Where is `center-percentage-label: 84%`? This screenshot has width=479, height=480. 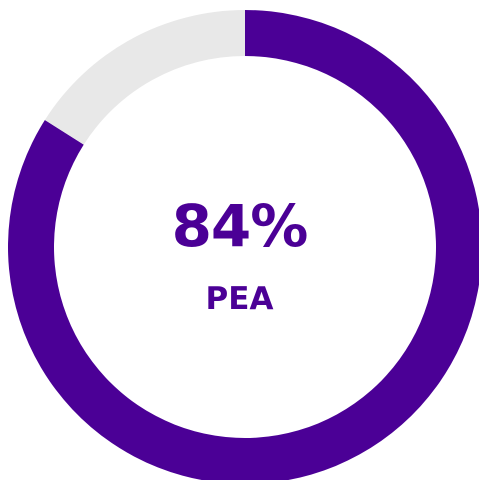
center-percentage-label: 84% is located at coordinates (240, 226).